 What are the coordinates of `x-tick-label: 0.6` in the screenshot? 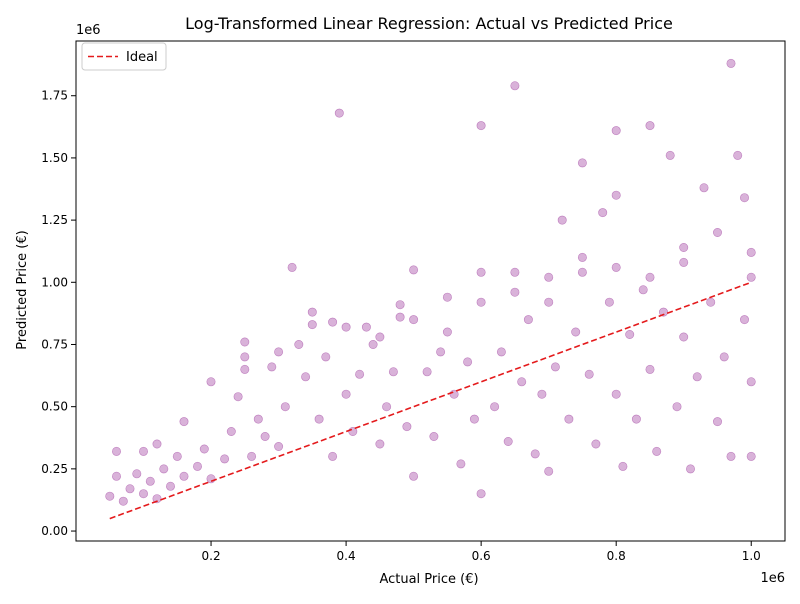 It's located at (481, 556).